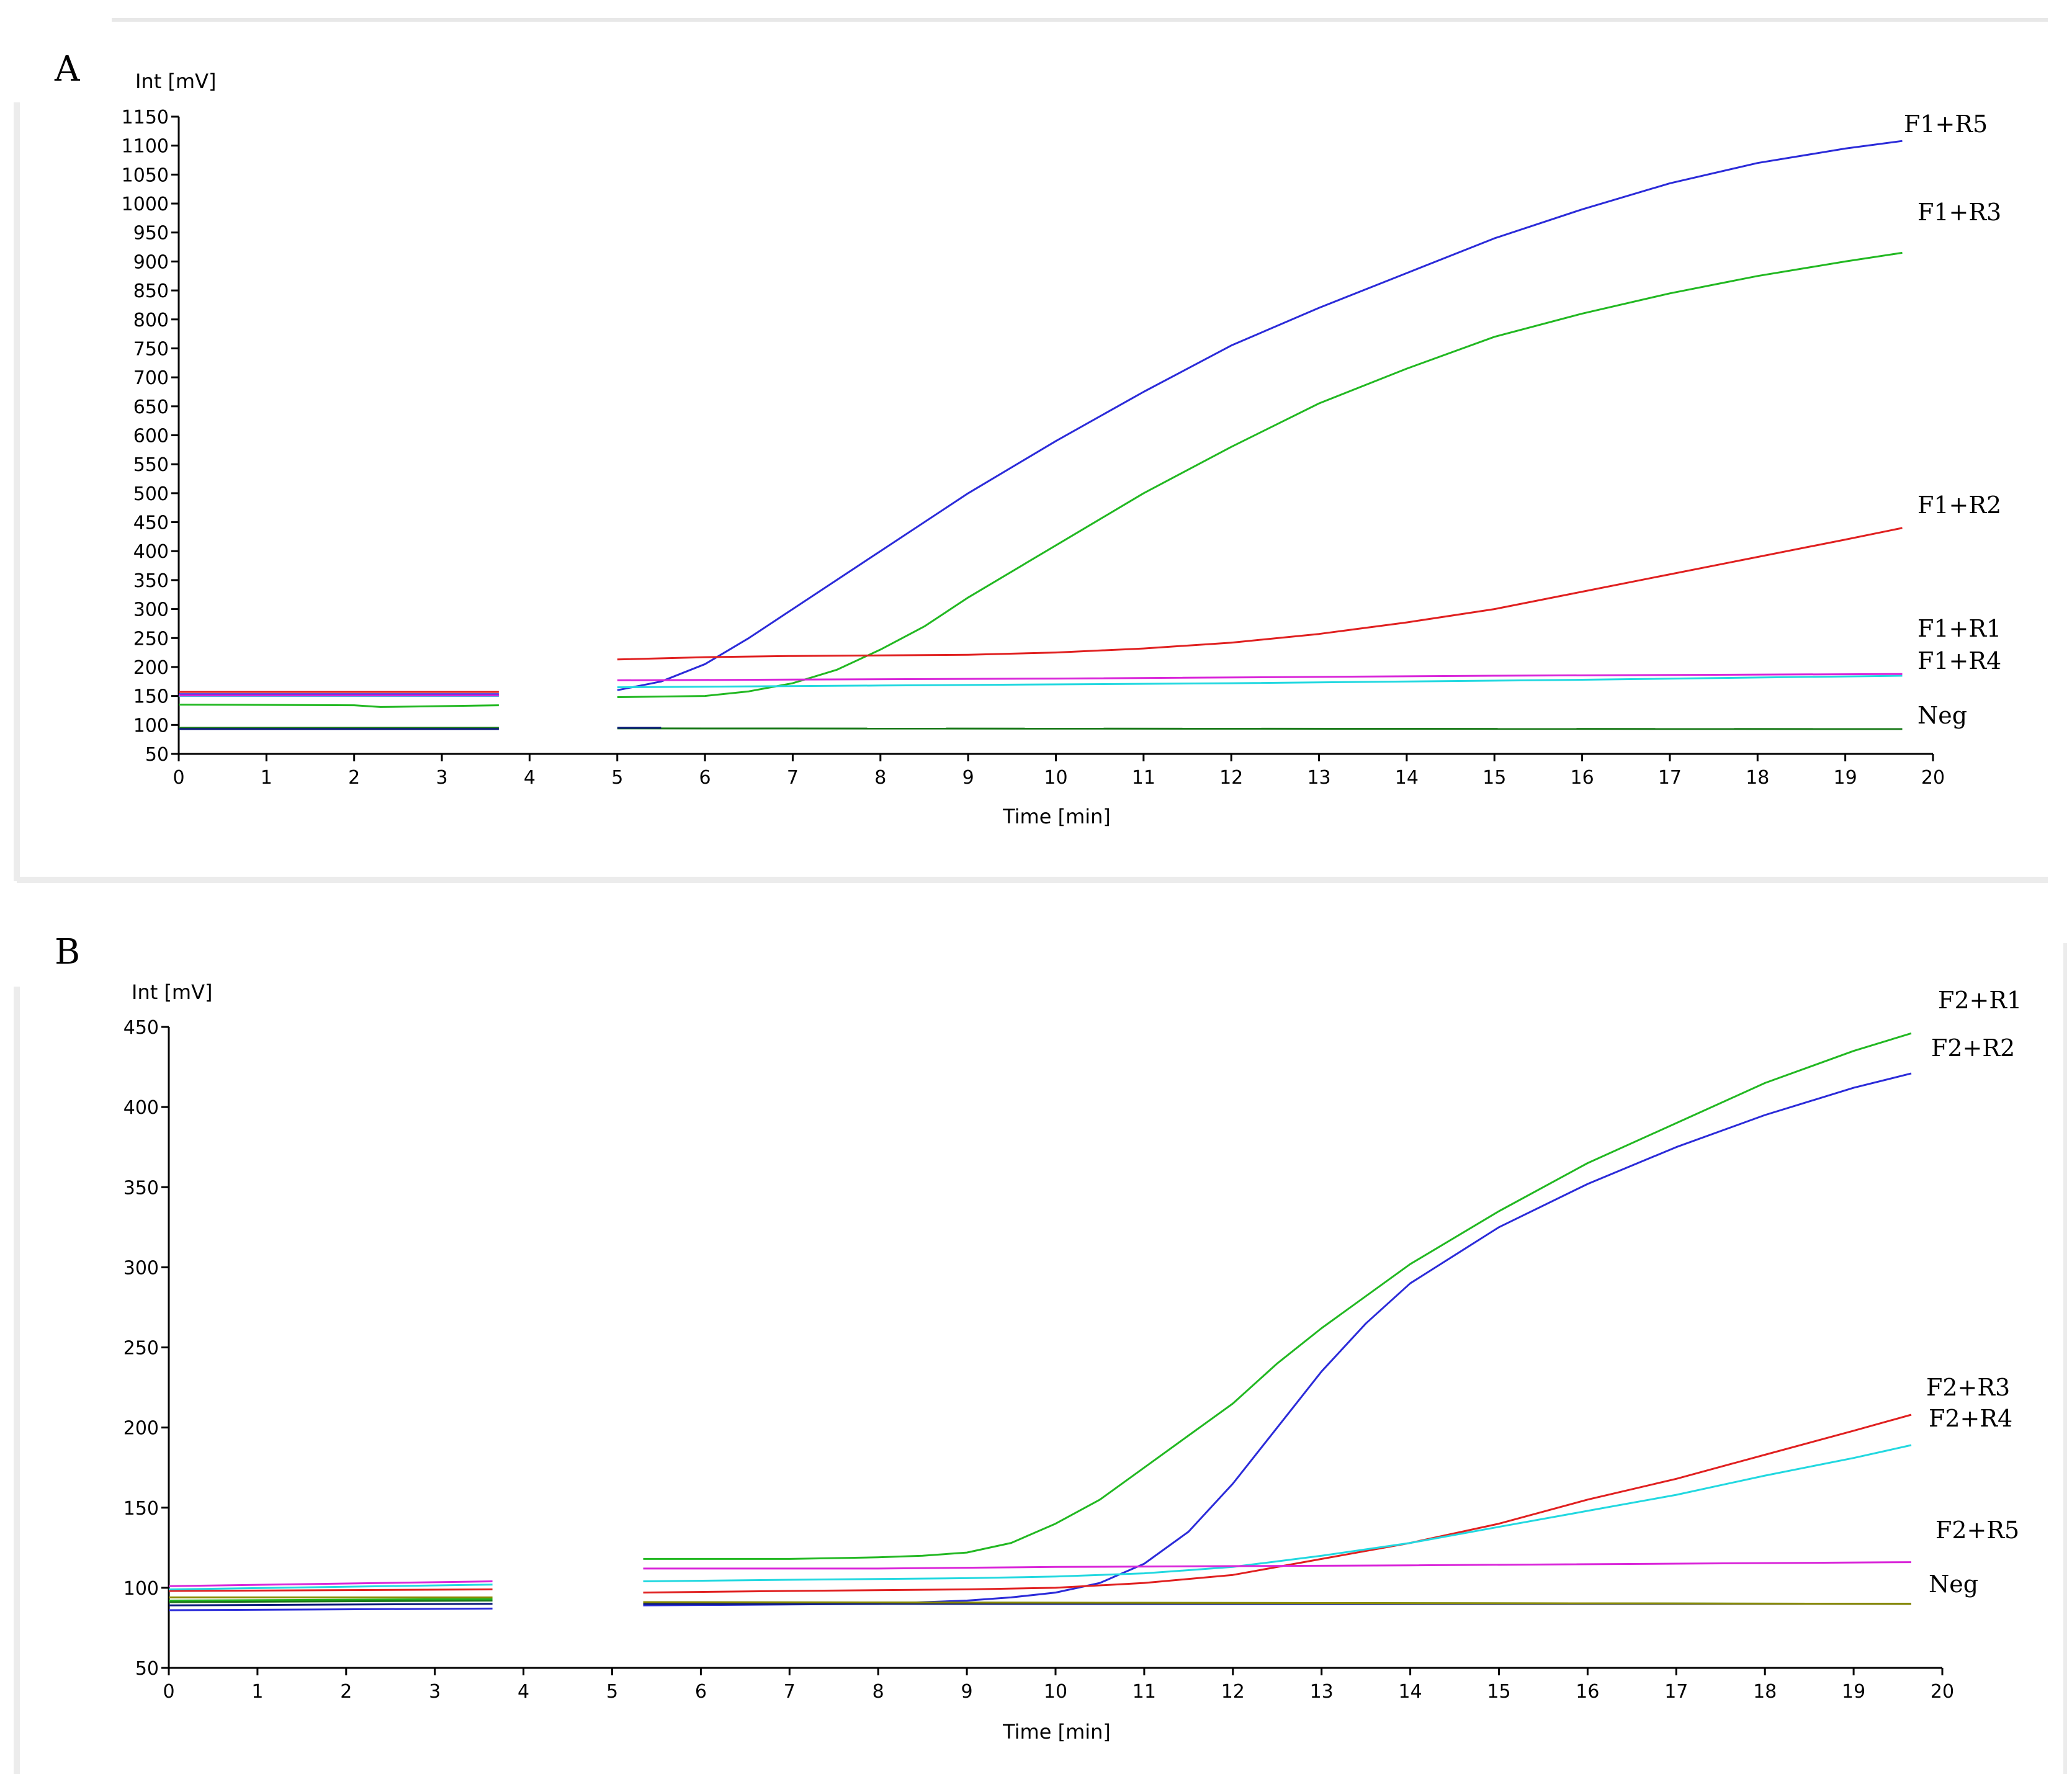 The width and height of the screenshot is (2072, 1774). I want to click on series-label-f2-r5: F2+R5, so click(1977, 1530).